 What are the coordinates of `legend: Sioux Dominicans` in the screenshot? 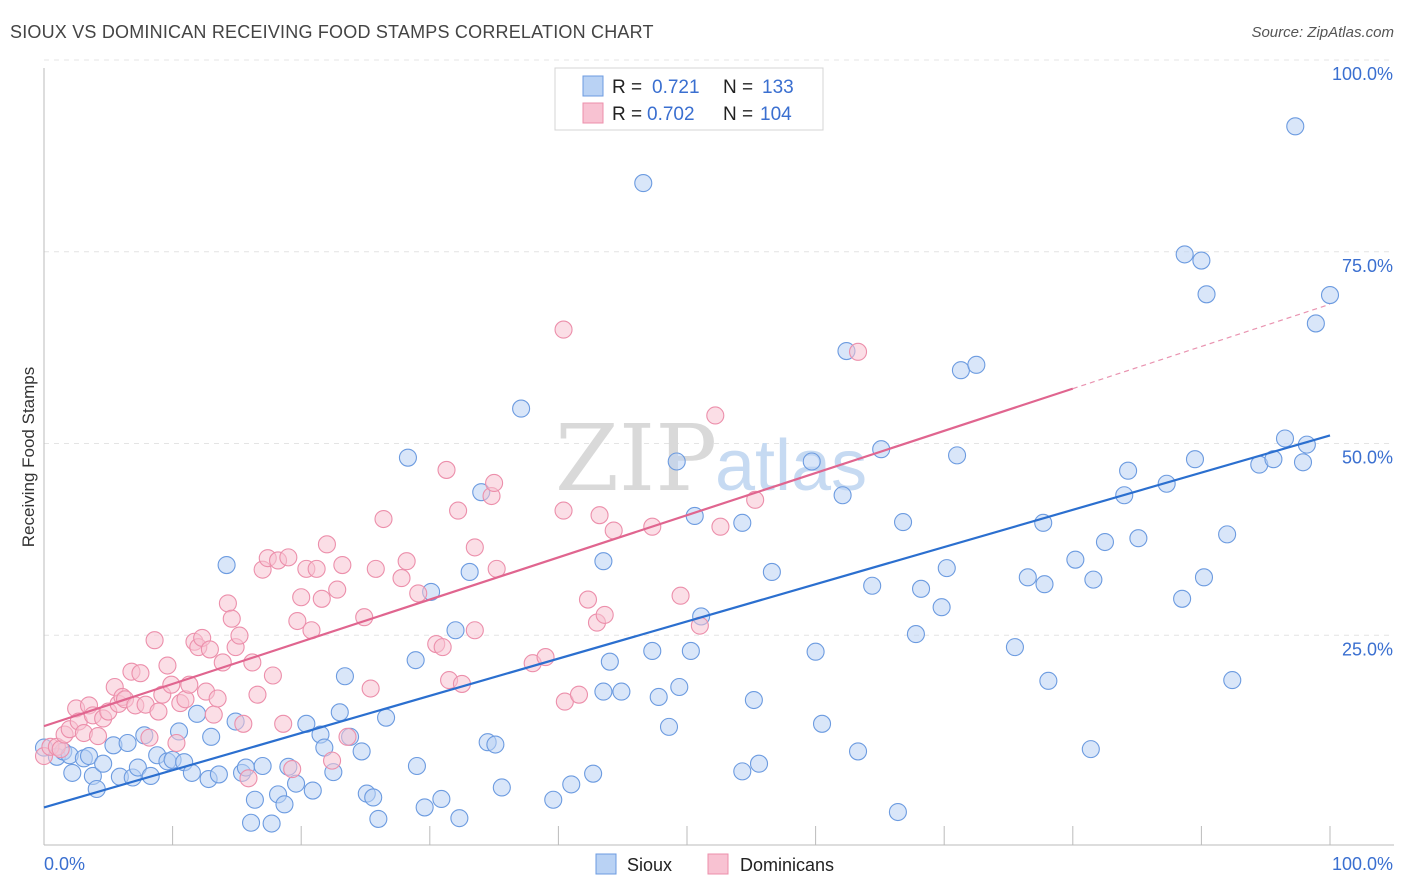 It's located at (714, 864).